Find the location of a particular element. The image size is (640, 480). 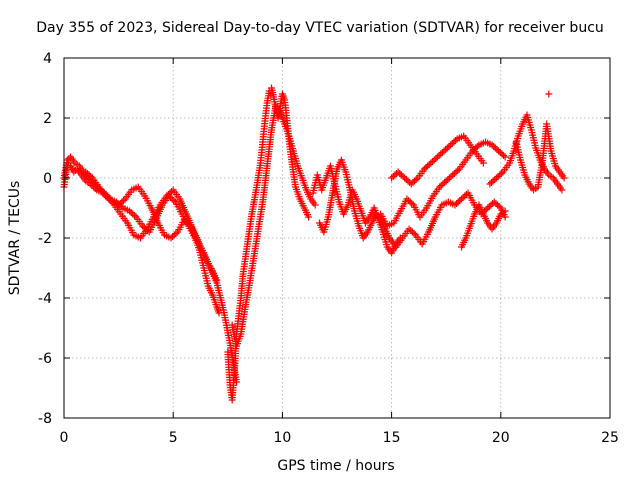

y-tick-label: -4 is located at coordinates (45, 299).